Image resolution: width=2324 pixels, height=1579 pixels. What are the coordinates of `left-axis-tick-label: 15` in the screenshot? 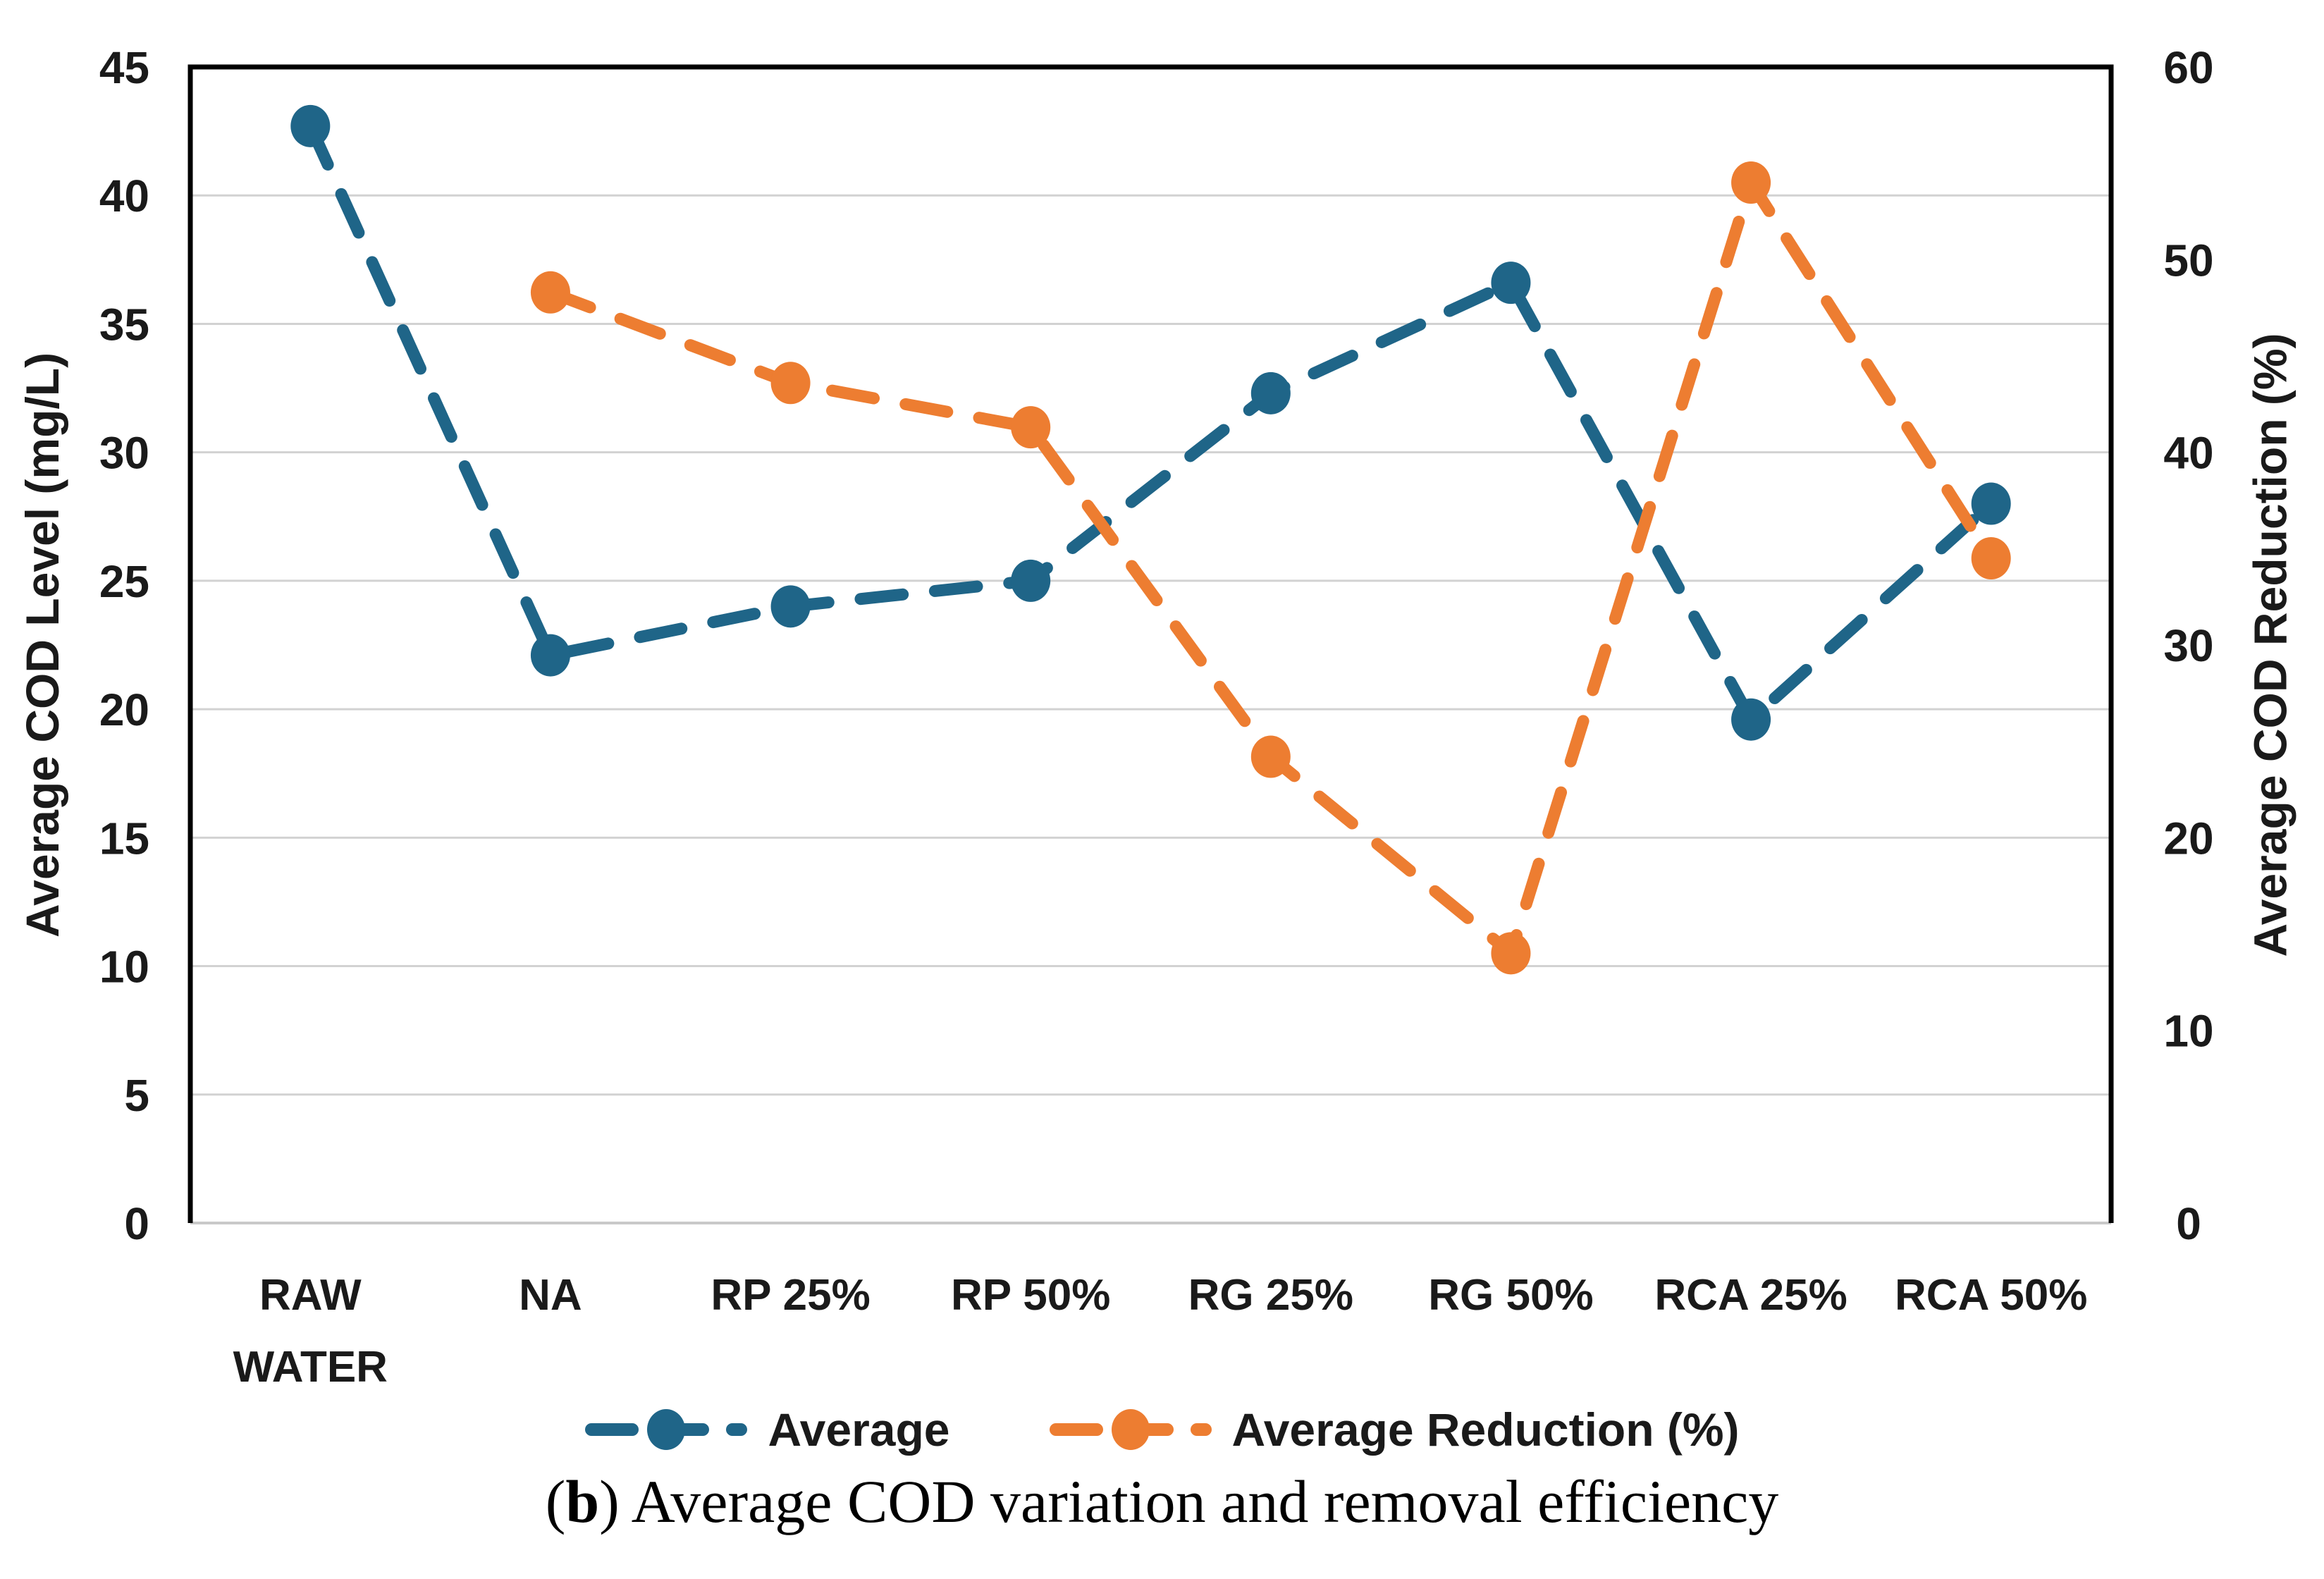 It's located at (124, 839).